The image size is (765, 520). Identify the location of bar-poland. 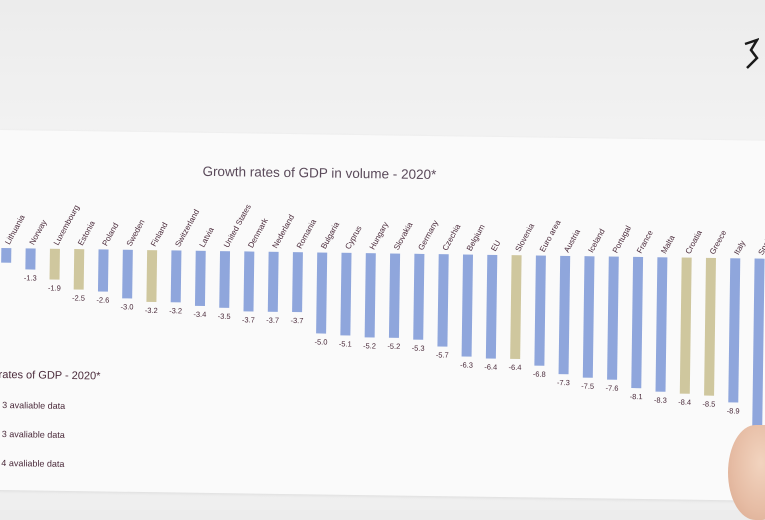
(103, 270).